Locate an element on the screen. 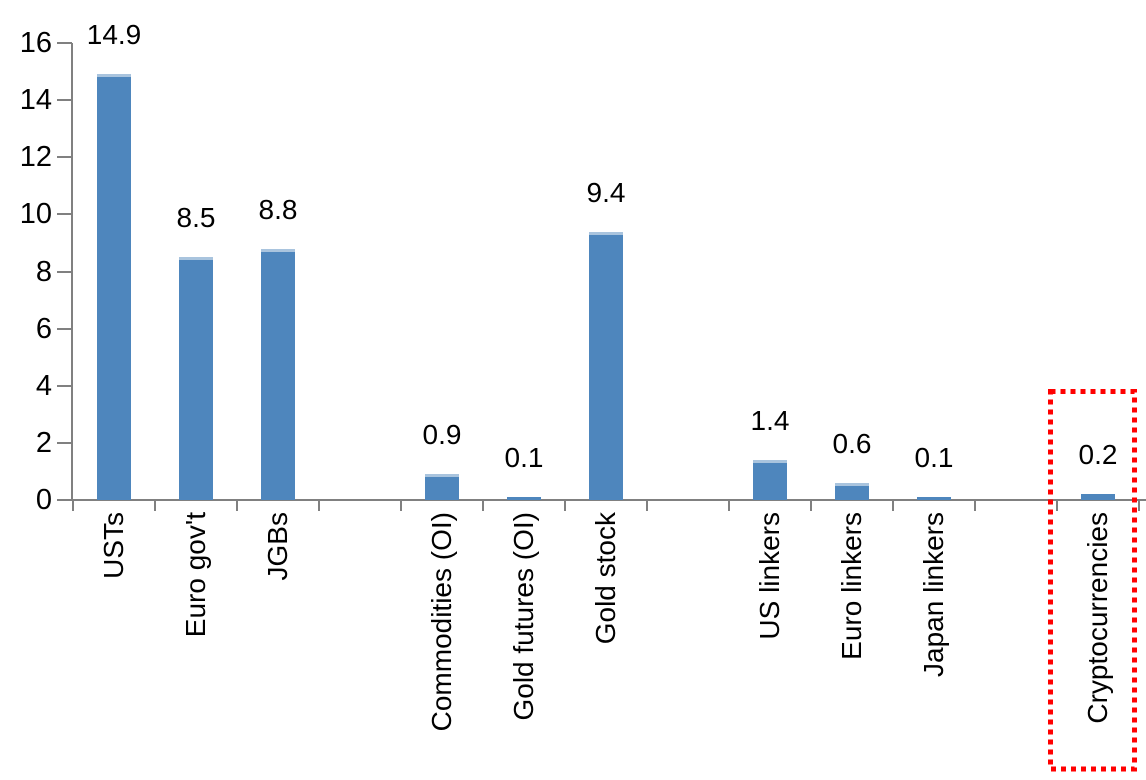 This screenshot has width=1146, height=780. y-tick-label: 0 is located at coordinates (43, 500).